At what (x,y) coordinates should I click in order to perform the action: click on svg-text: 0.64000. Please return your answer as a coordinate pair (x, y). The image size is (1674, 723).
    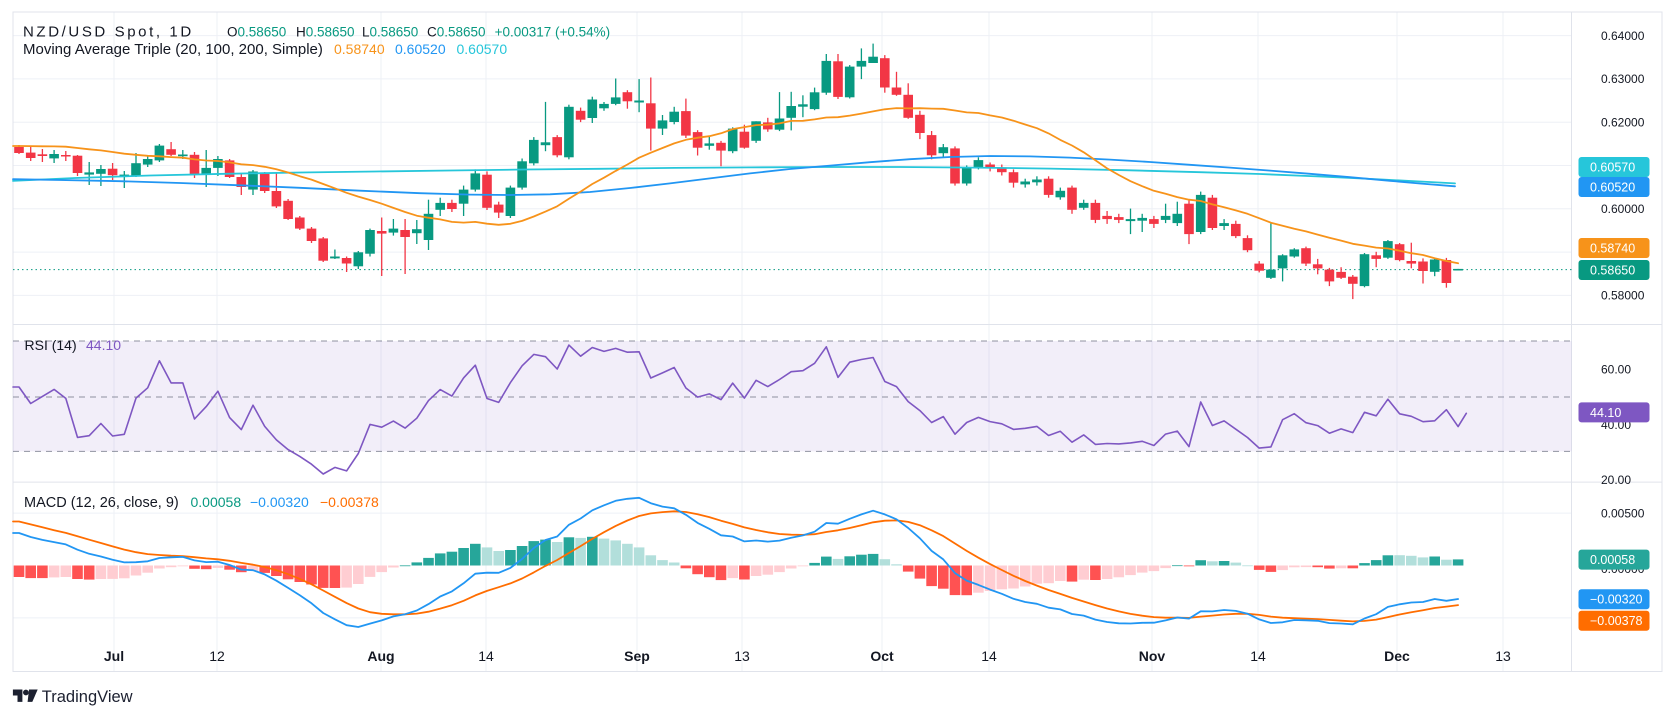
    Looking at the image, I should click on (1623, 36).